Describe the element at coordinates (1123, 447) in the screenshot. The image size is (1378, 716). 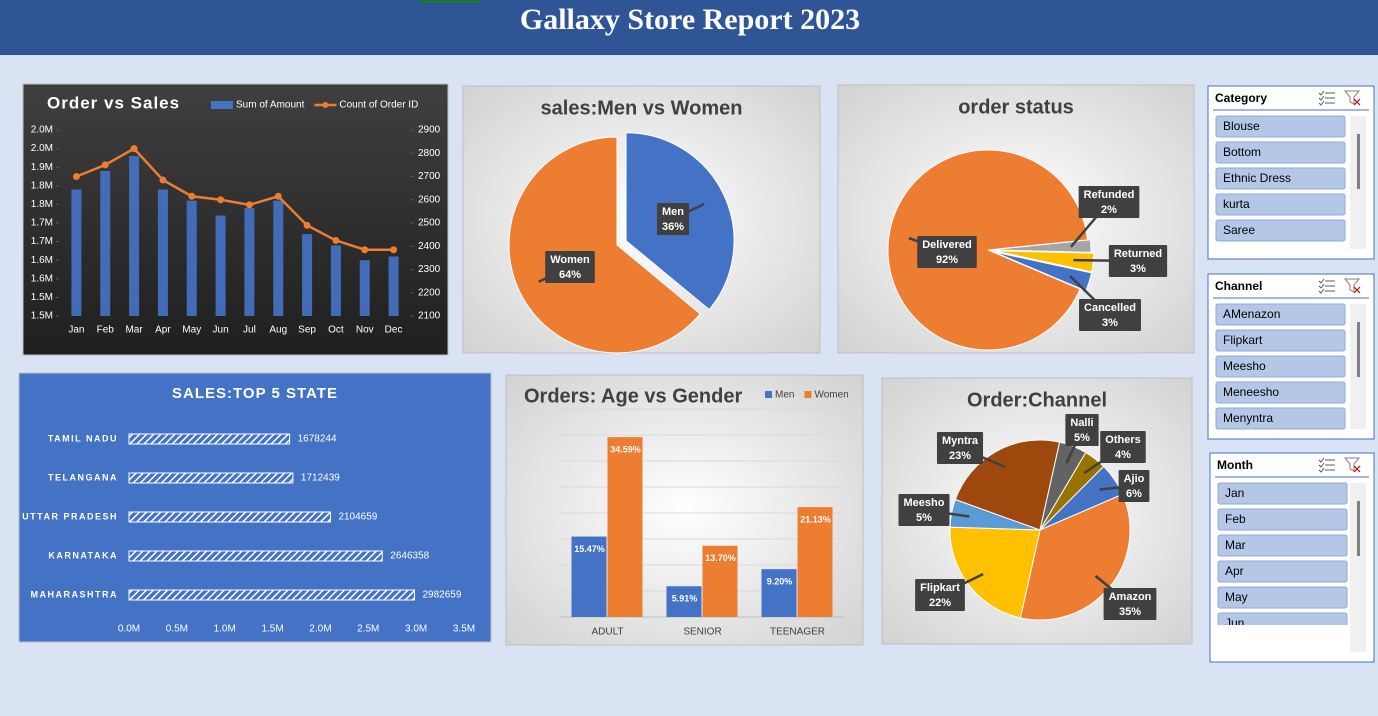
I see `data-label: Others 4%` at that location.